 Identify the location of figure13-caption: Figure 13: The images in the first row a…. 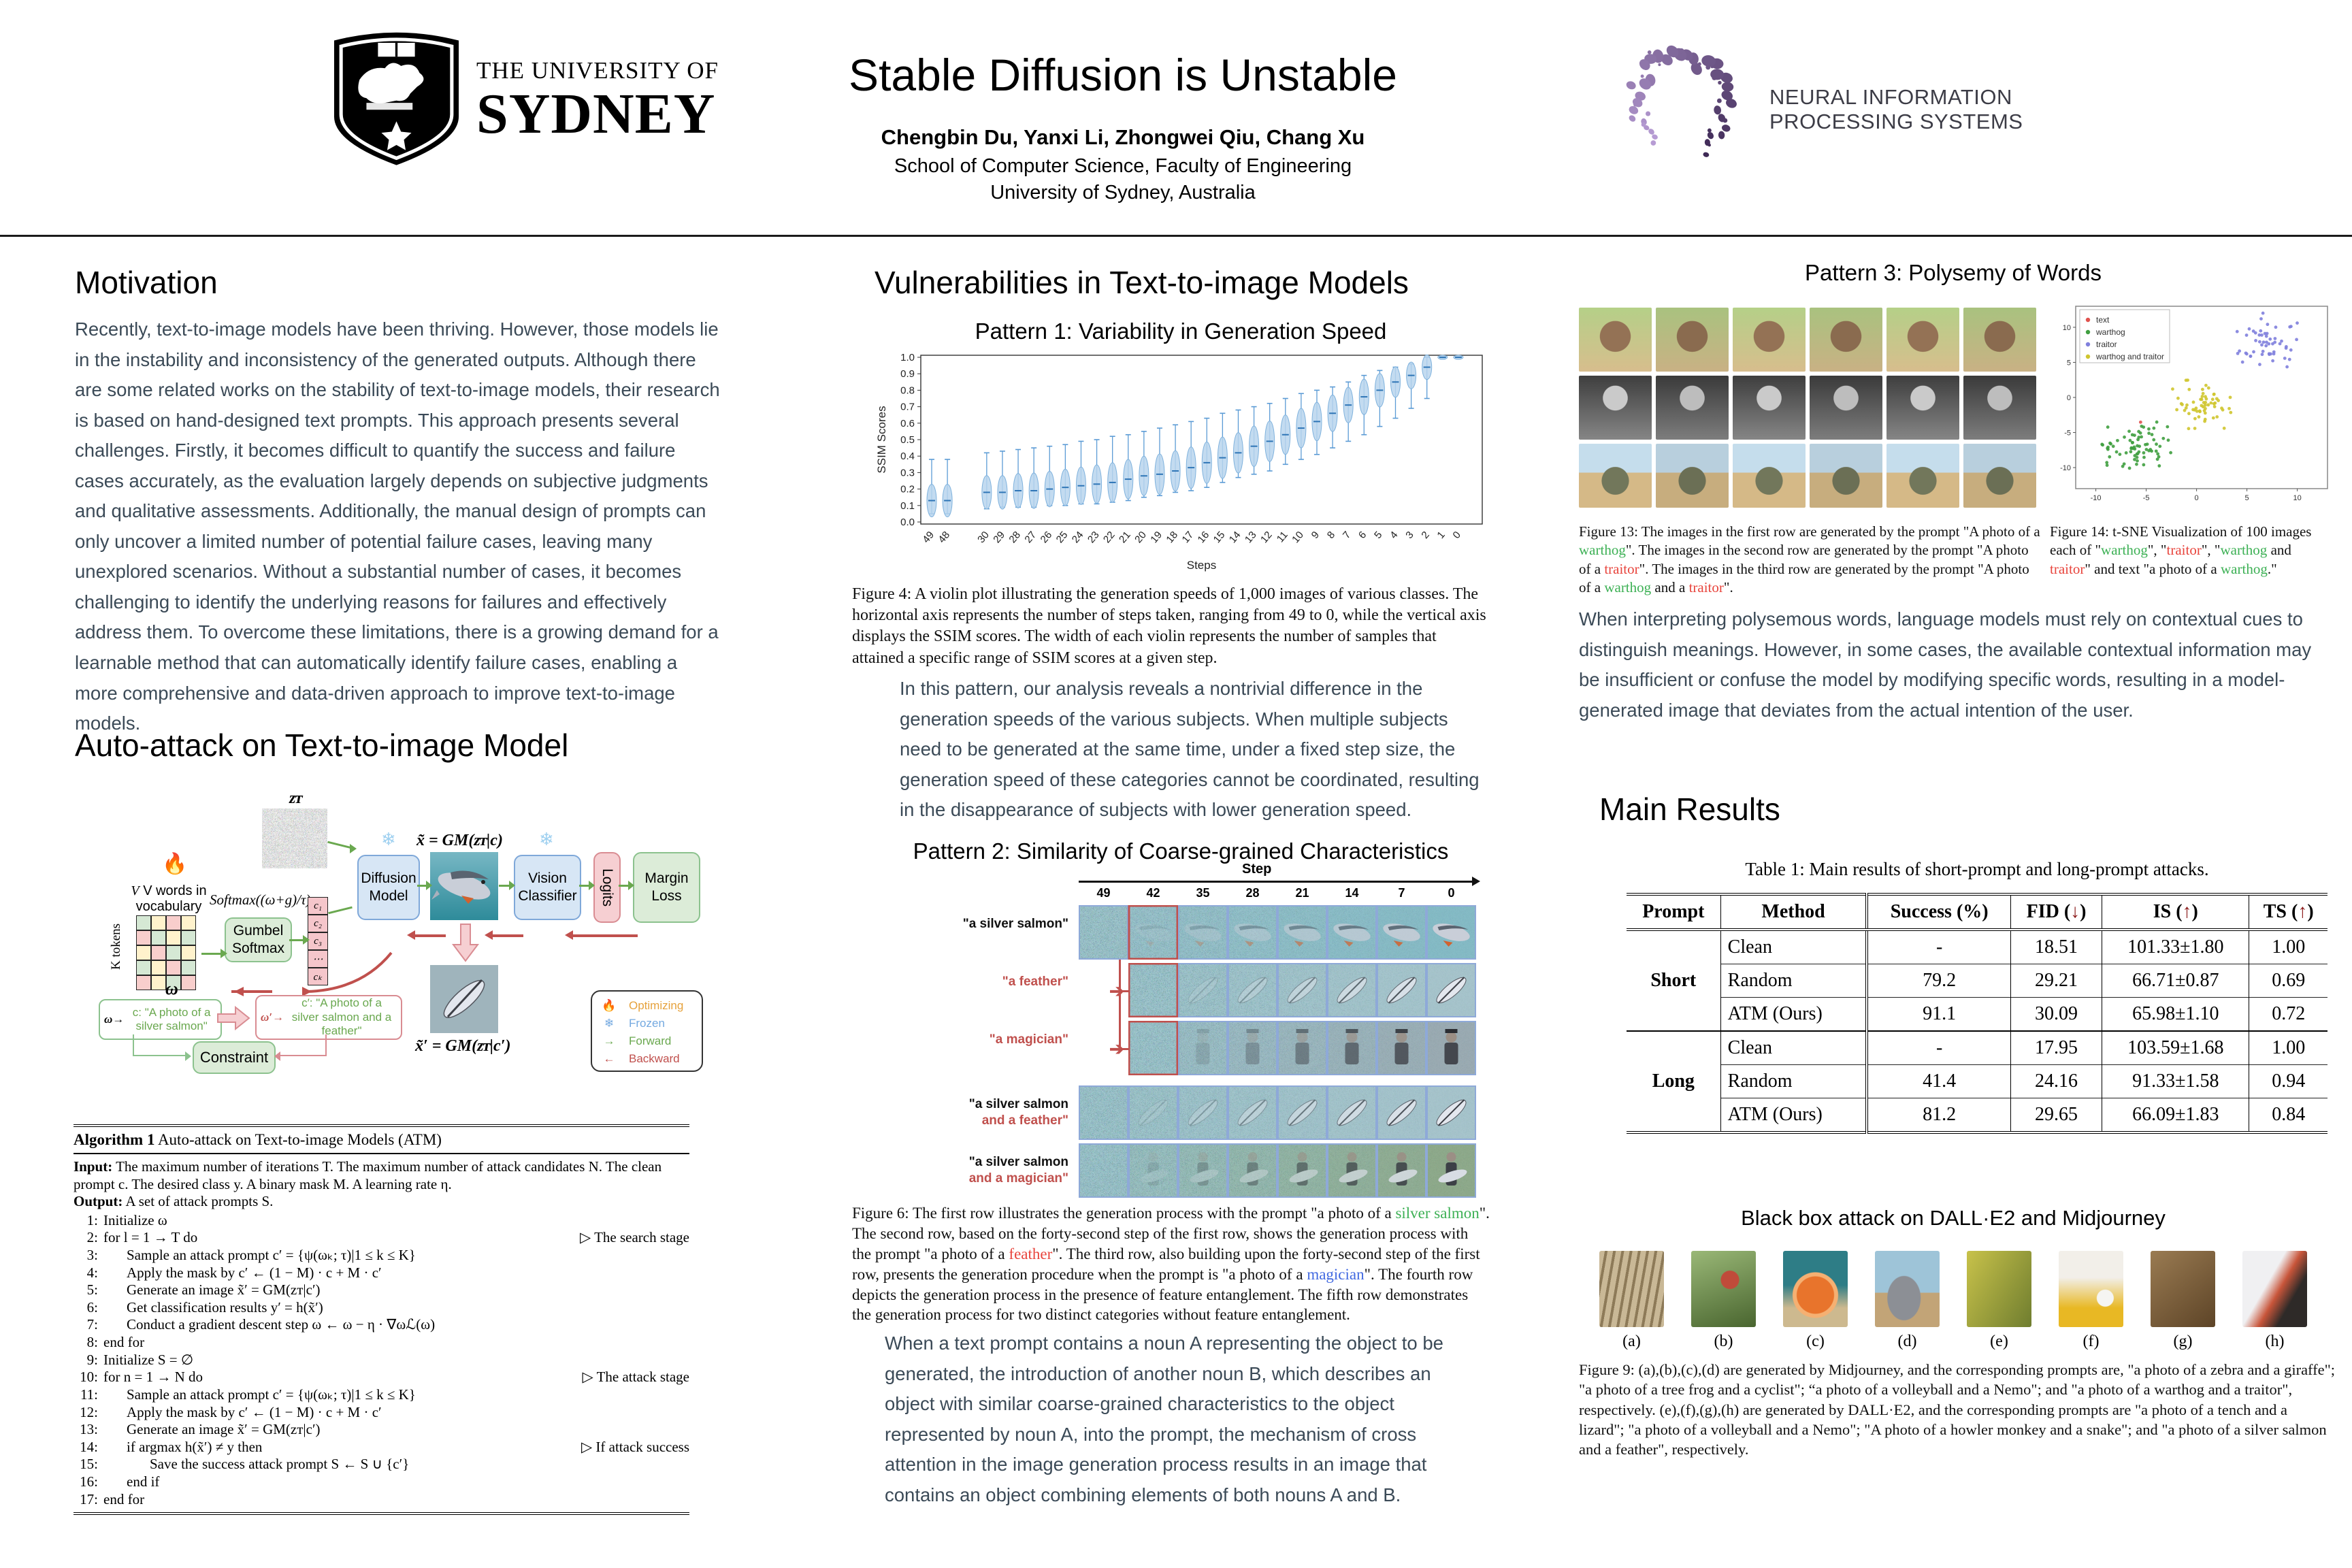
(1810, 560).